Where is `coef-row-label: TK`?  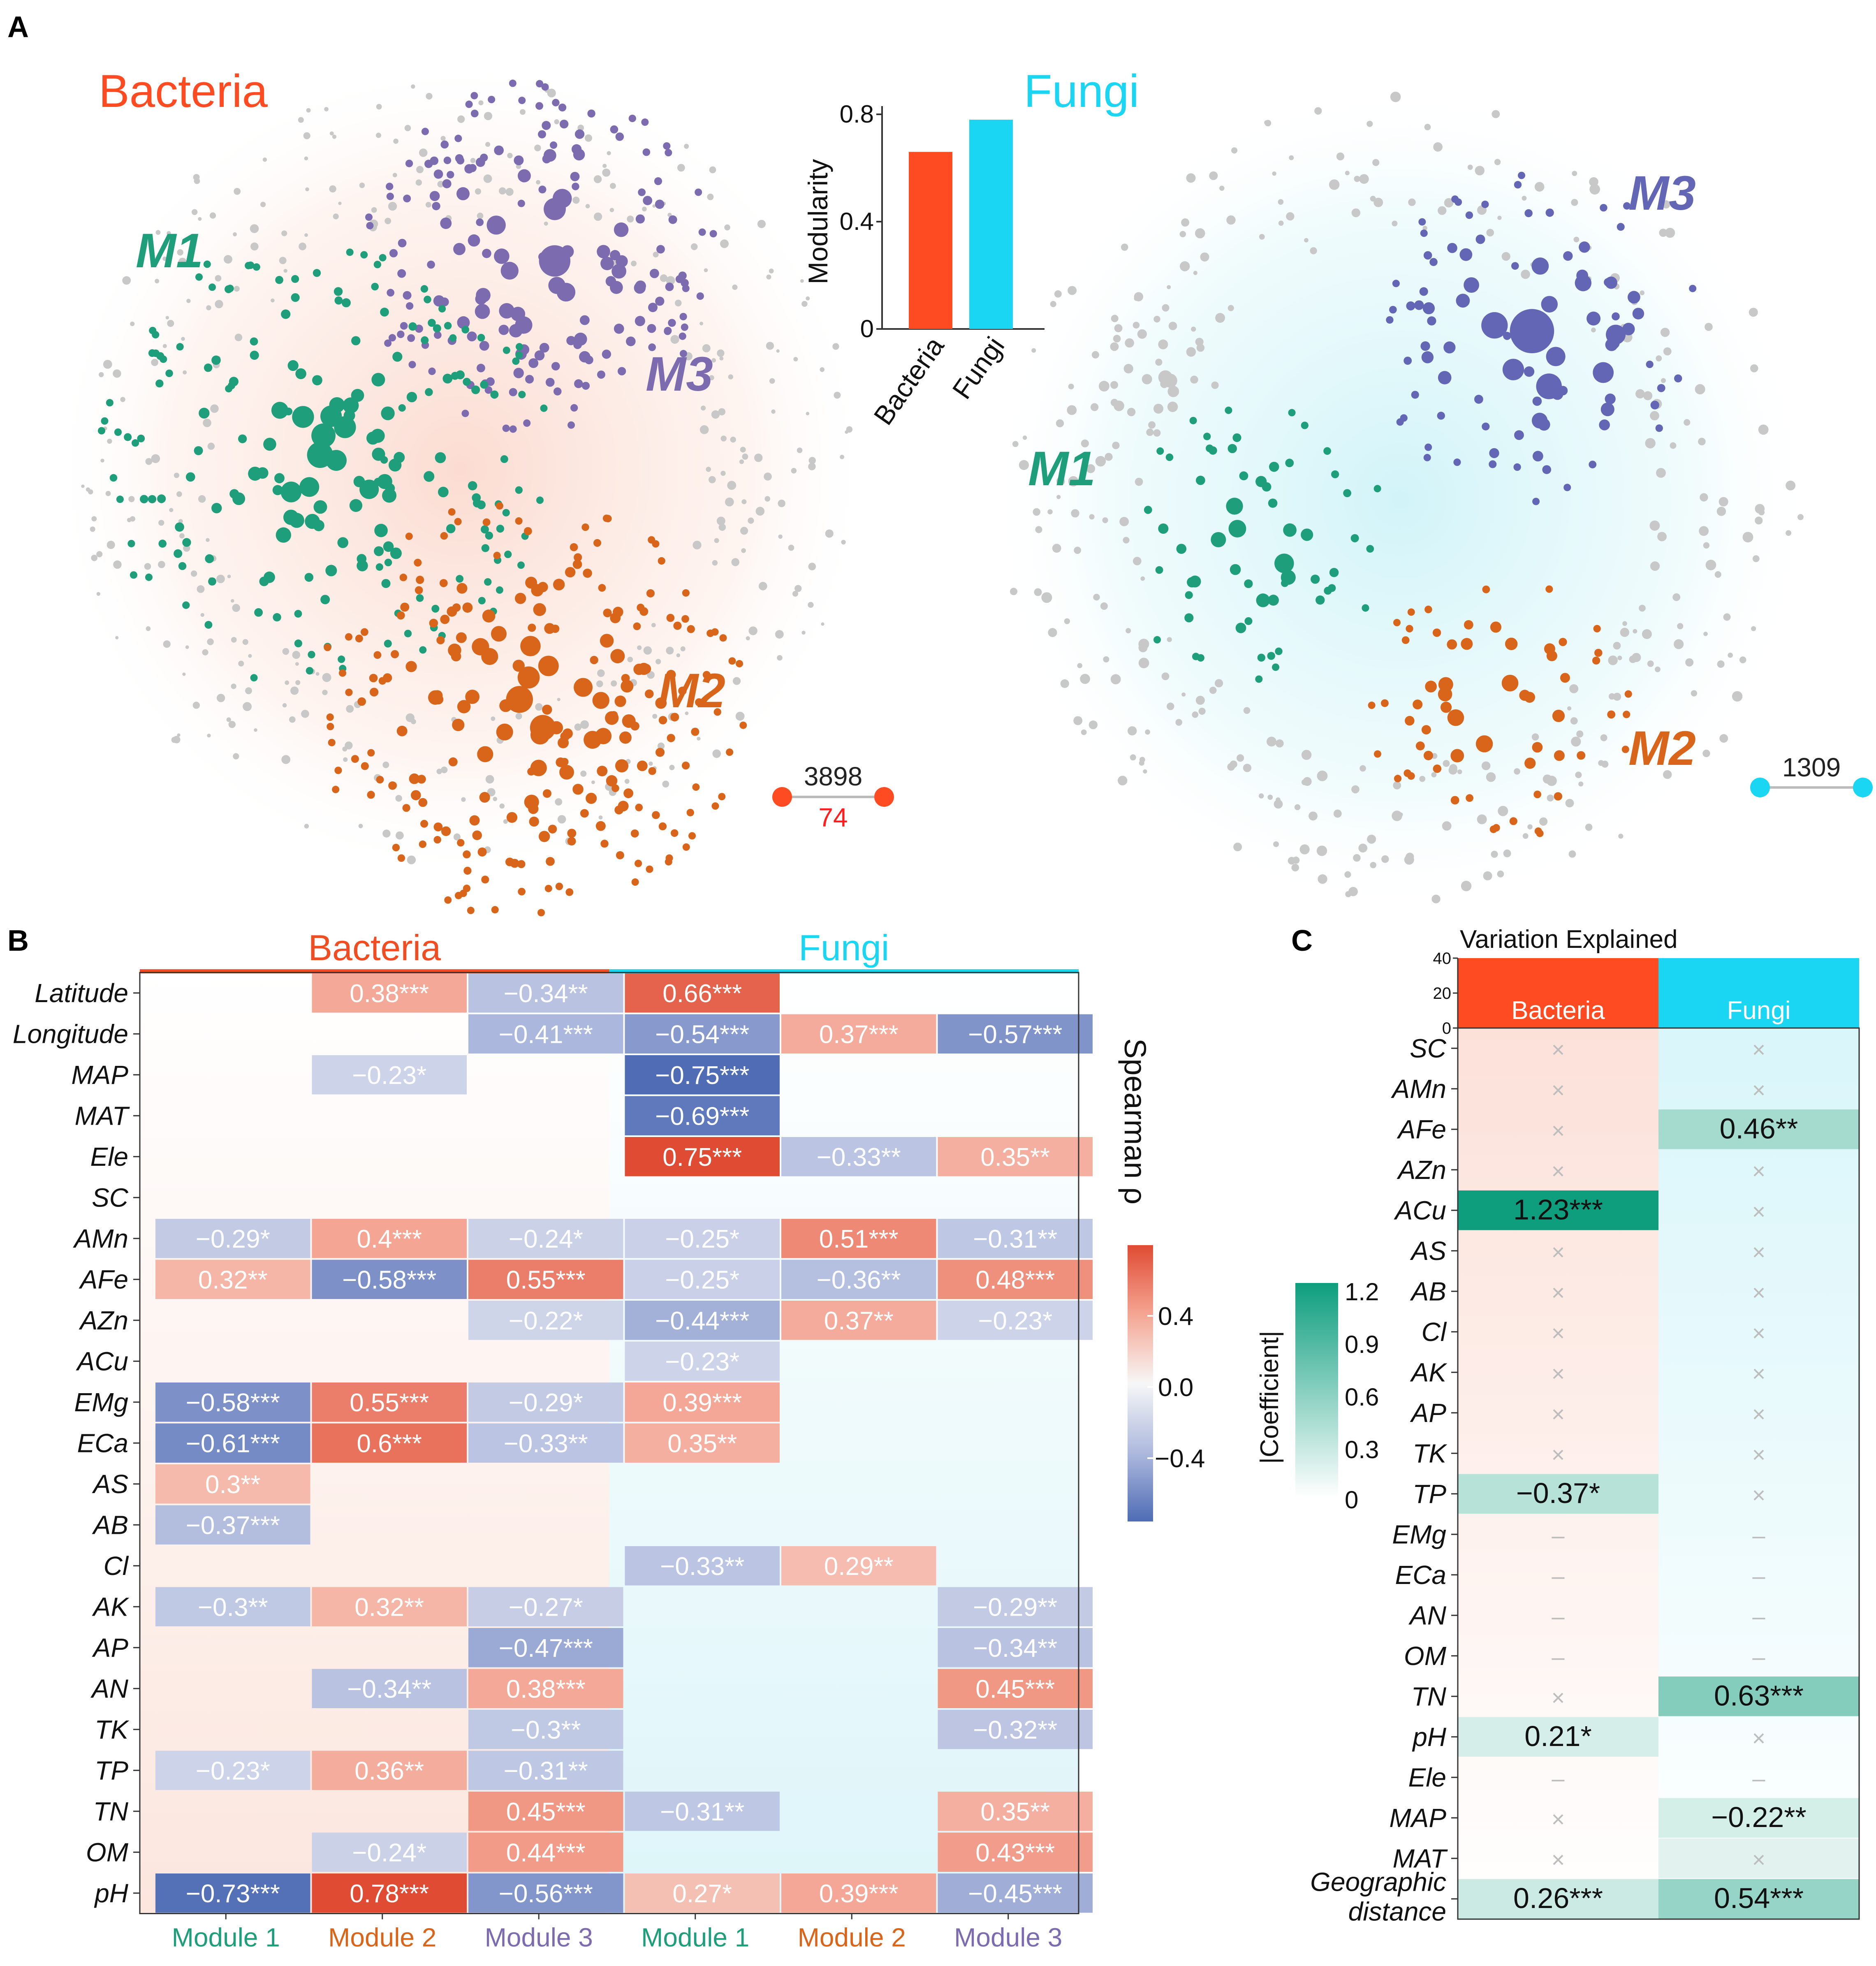
coef-row-label: TK is located at coordinates (1430, 1453).